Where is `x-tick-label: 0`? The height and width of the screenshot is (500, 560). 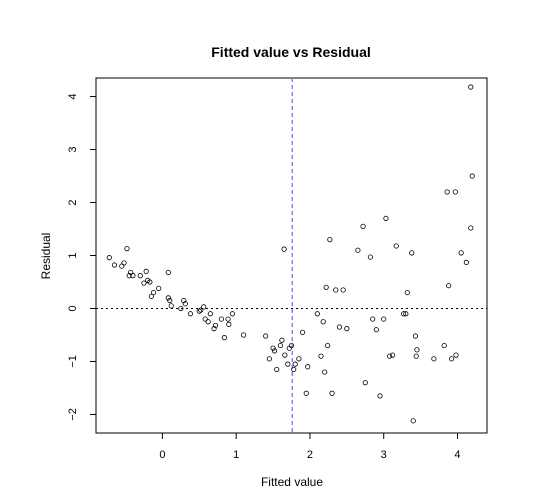
x-tick-label: 0 is located at coordinates (162, 455).